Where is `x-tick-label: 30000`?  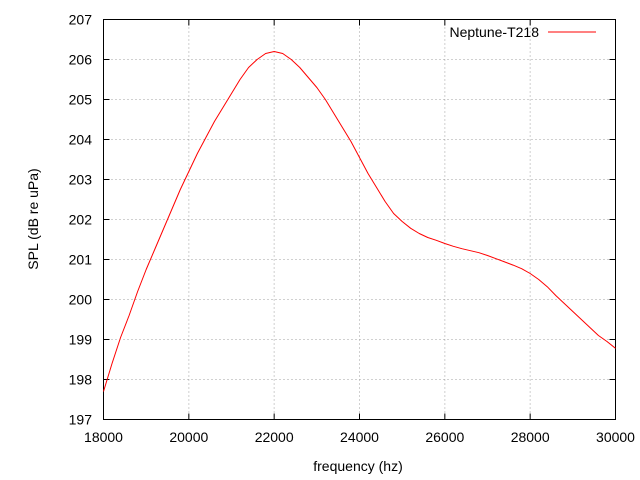 x-tick-label: 30000 is located at coordinates (615, 437).